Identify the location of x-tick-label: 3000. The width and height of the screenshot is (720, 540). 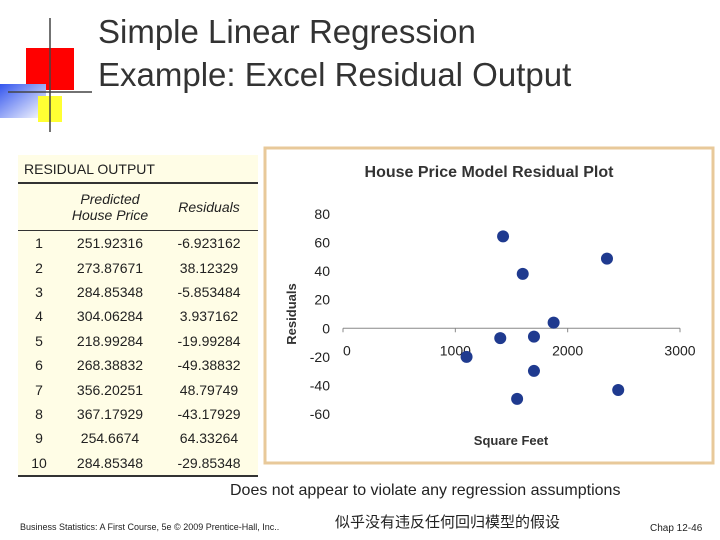
(679, 350).